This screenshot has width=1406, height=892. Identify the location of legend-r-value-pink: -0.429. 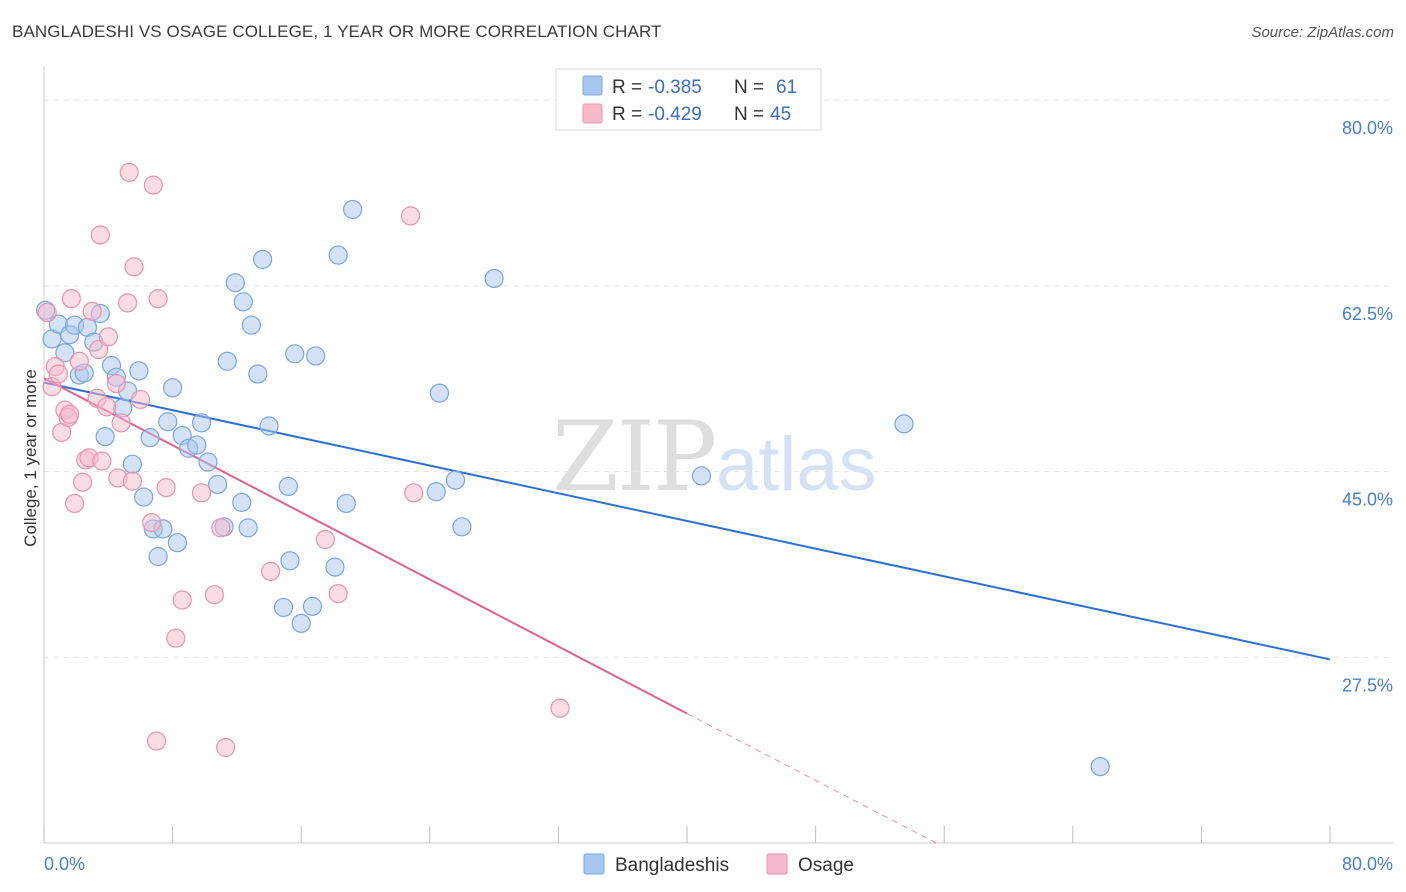
(675, 114).